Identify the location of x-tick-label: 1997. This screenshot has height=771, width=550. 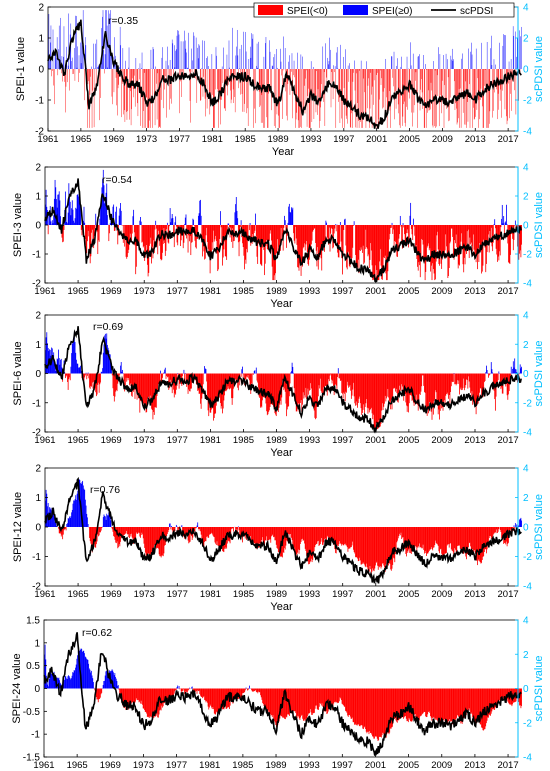
(342, 594).